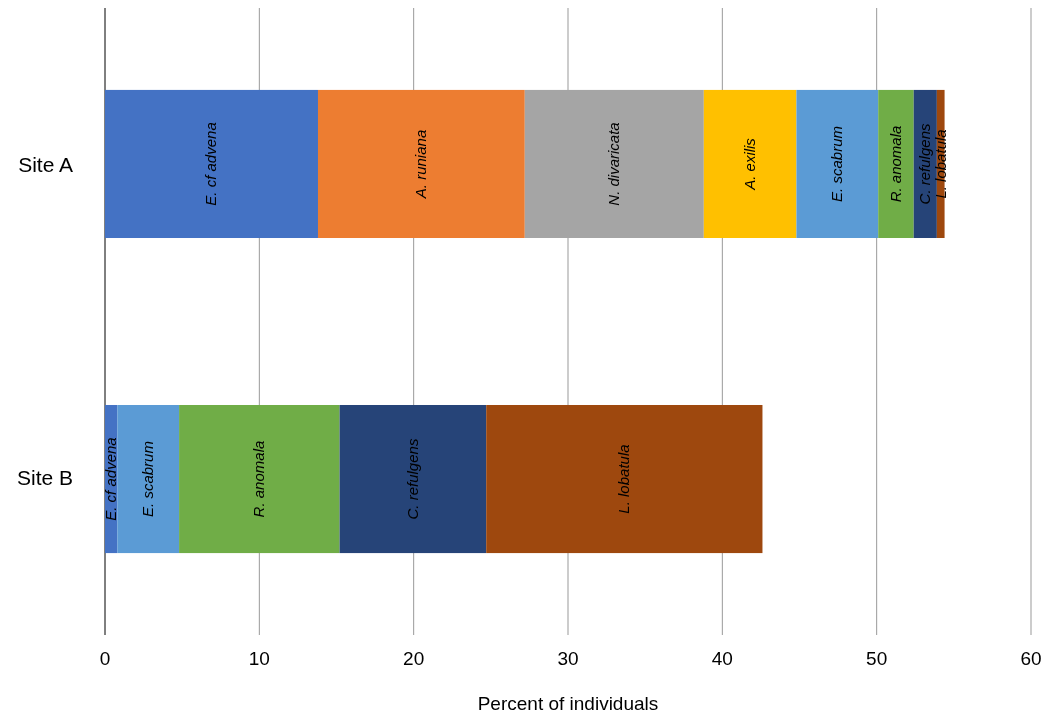 The height and width of the screenshot is (718, 1051). I want to click on series-label: E. cf advena, so click(111, 479).